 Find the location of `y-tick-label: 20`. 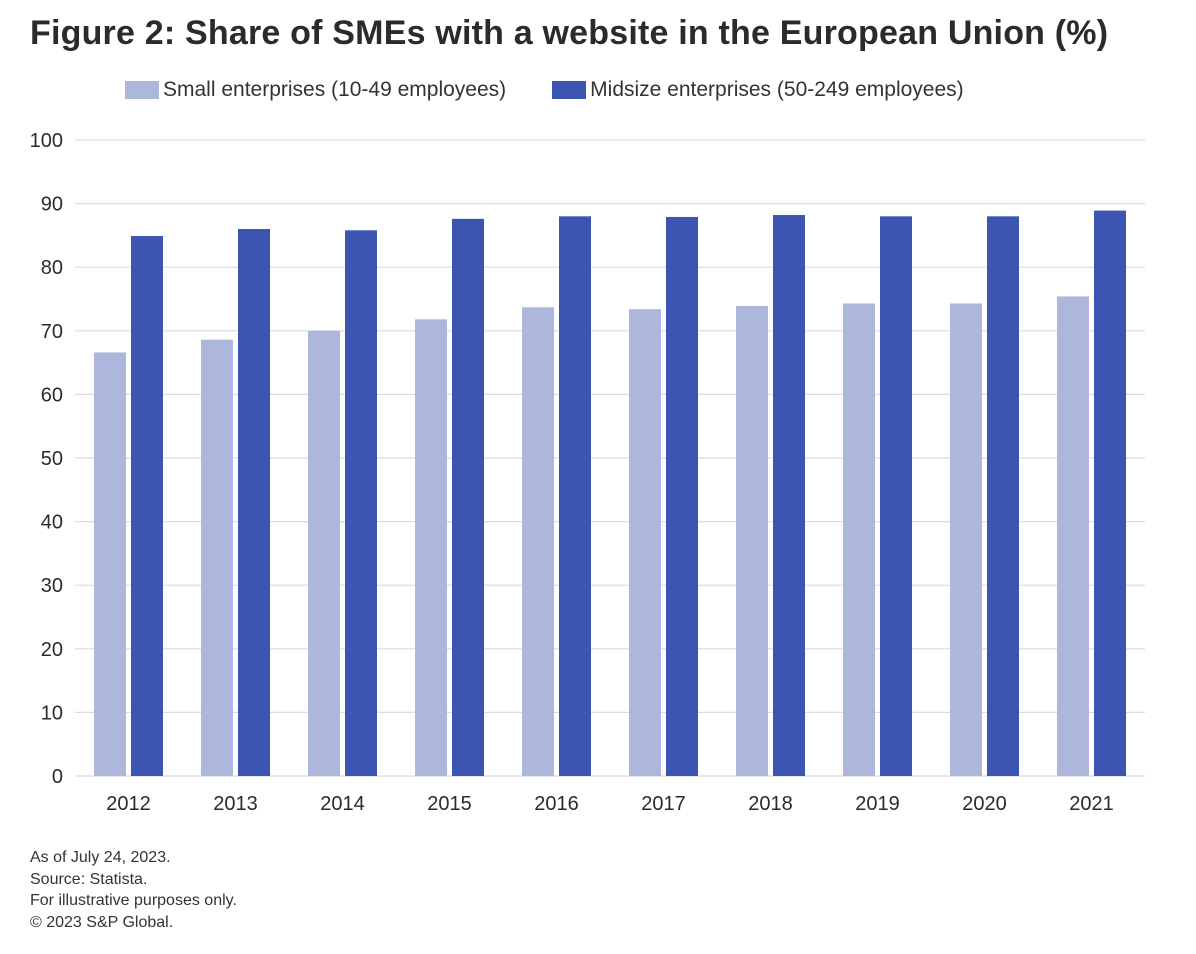

y-tick-label: 20 is located at coordinates (52, 650).